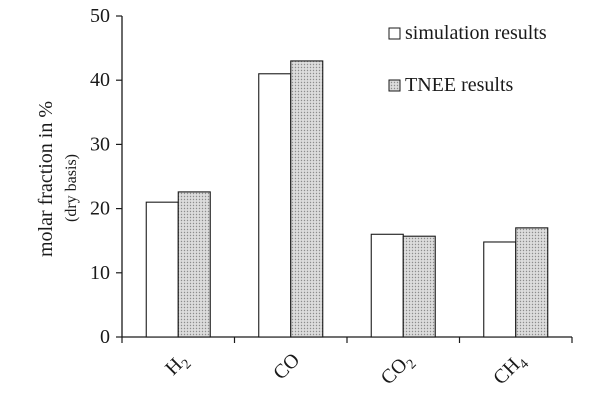 The image size is (589, 398). Describe the element at coordinates (71, 188) in the screenshot. I see `y-axis-subtitle: (dry basis)` at that location.